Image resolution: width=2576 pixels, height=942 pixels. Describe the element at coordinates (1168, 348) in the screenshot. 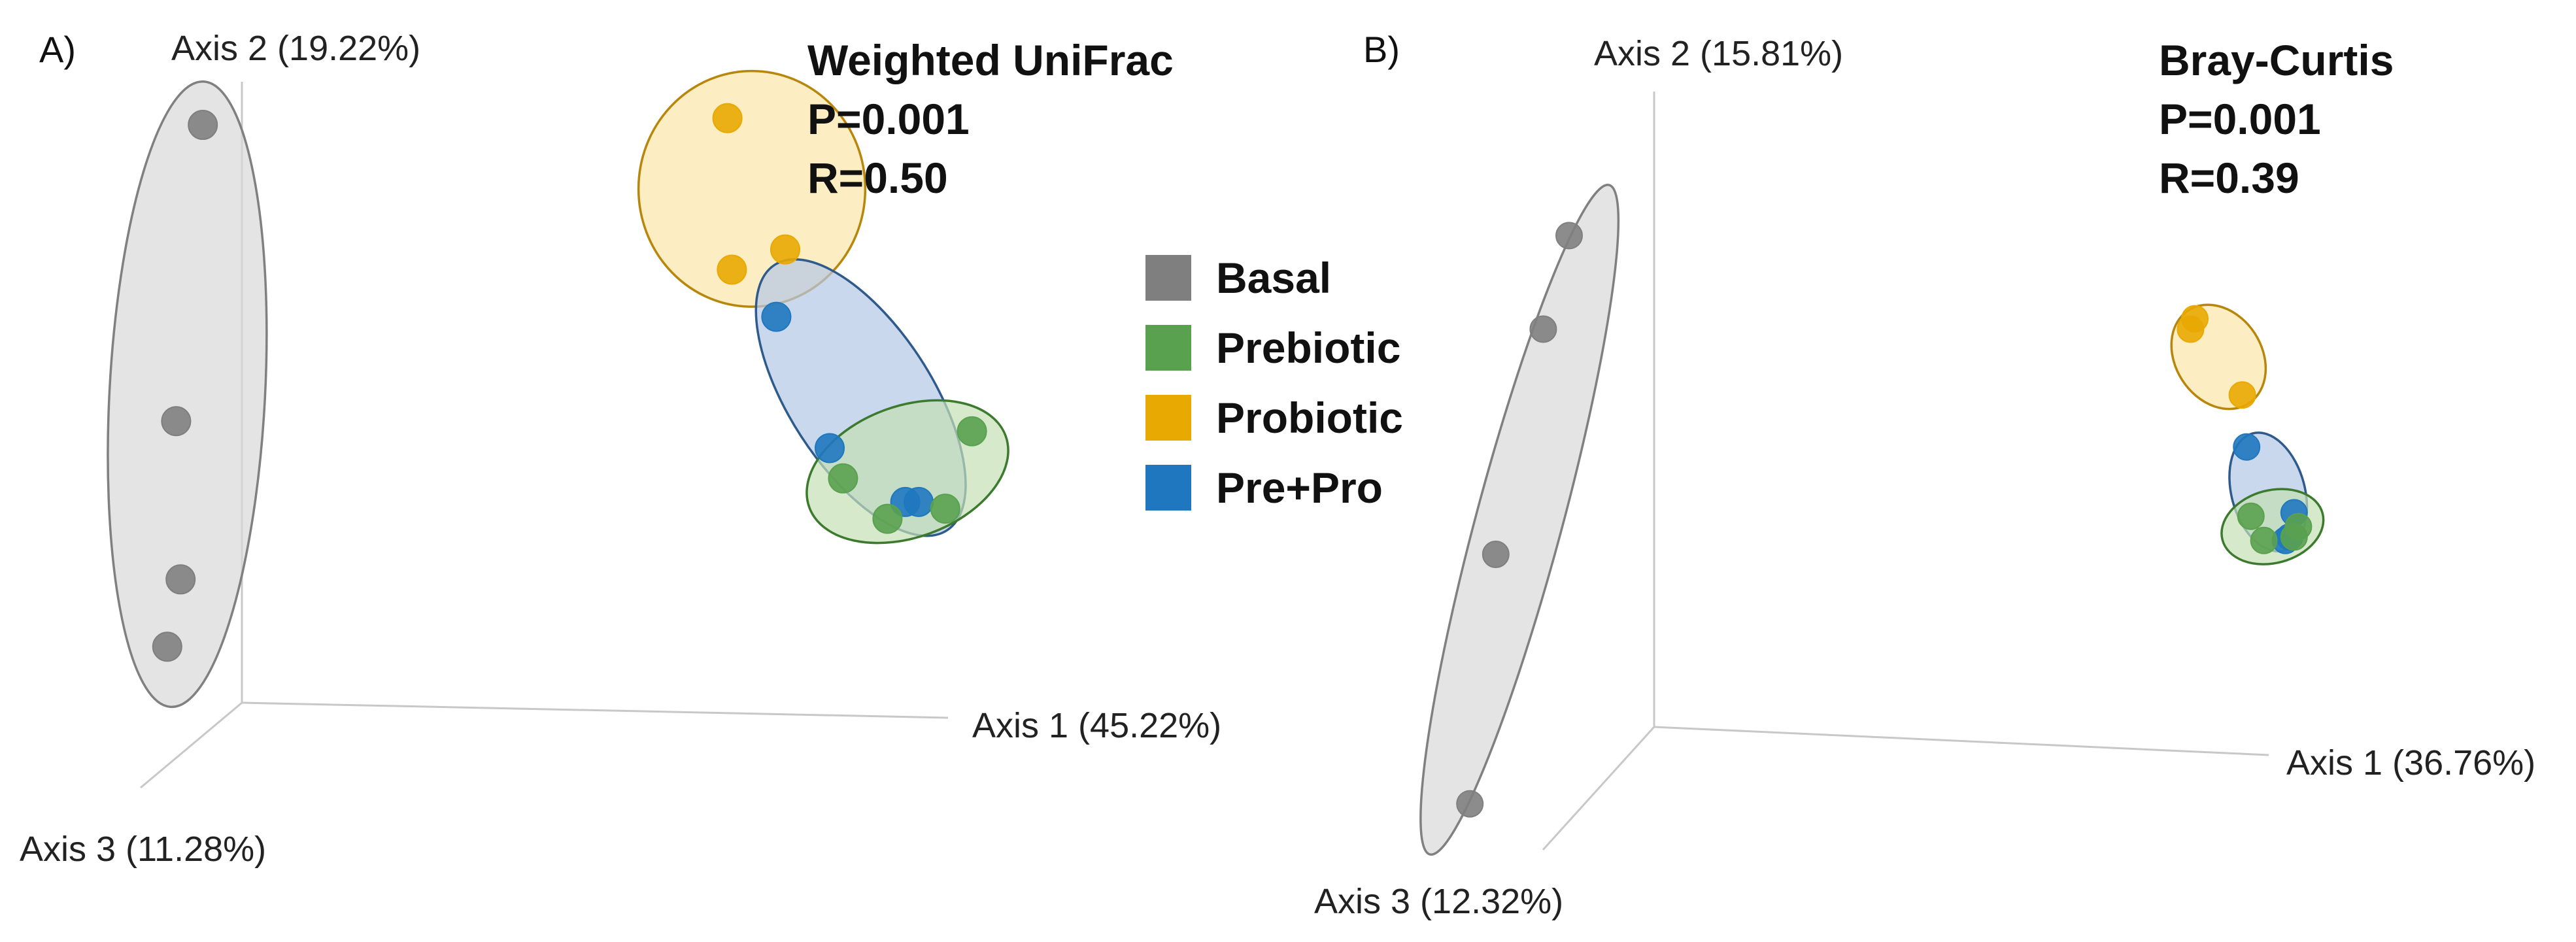

I see `legend-swatch-prebiotic` at that location.